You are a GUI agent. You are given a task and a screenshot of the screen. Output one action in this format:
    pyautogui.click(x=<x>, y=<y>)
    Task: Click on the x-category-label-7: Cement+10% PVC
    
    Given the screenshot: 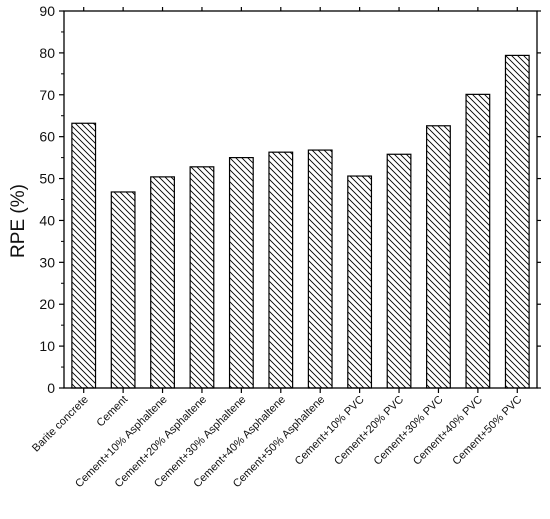 What is the action you would take?
    pyautogui.click(x=330, y=431)
    